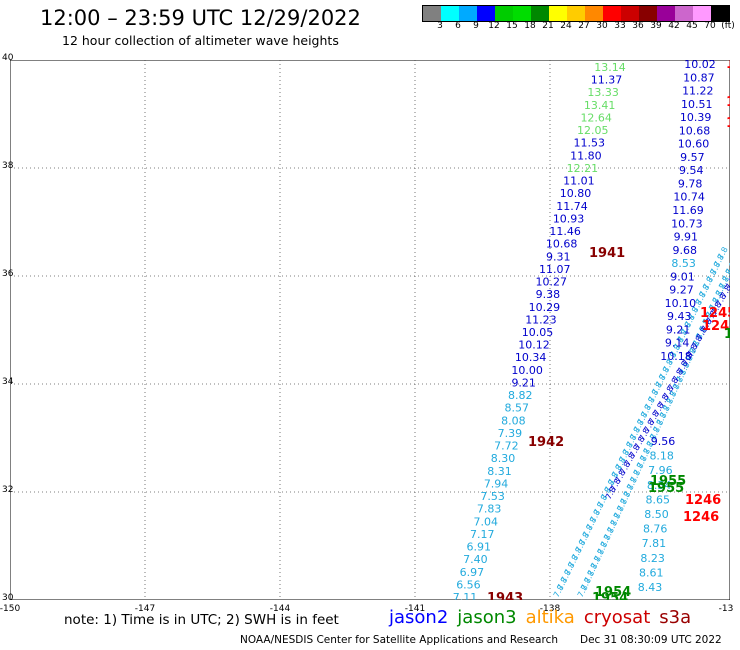  What do you see at coordinates (548, 26) in the screenshot?
I see `color-scale-label: 21` at bounding box center [548, 26].